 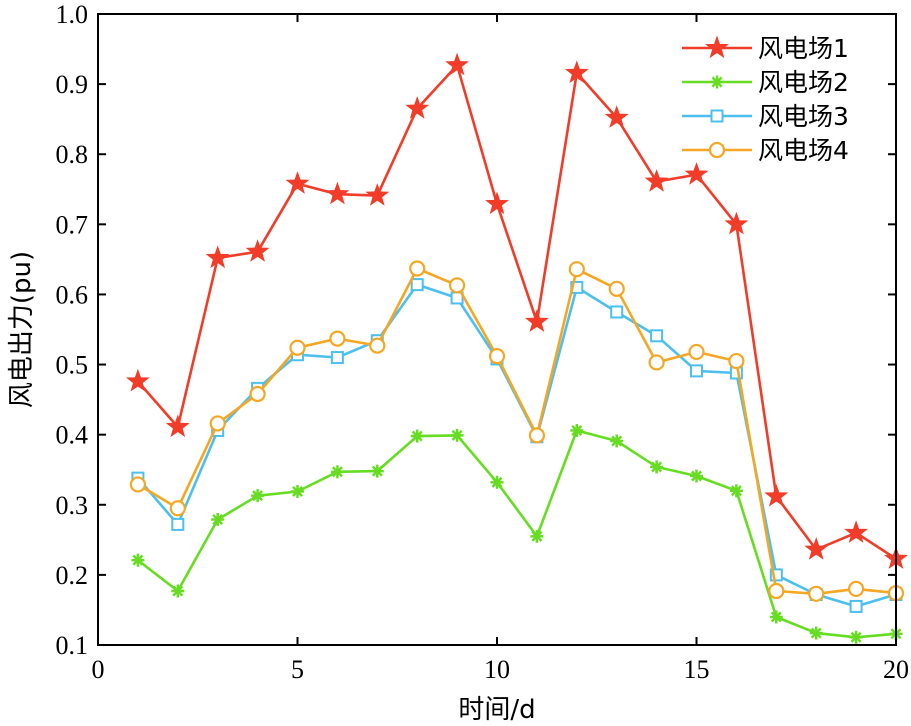 I want to click on y-tick-label: 0.6, so click(x=72, y=294).